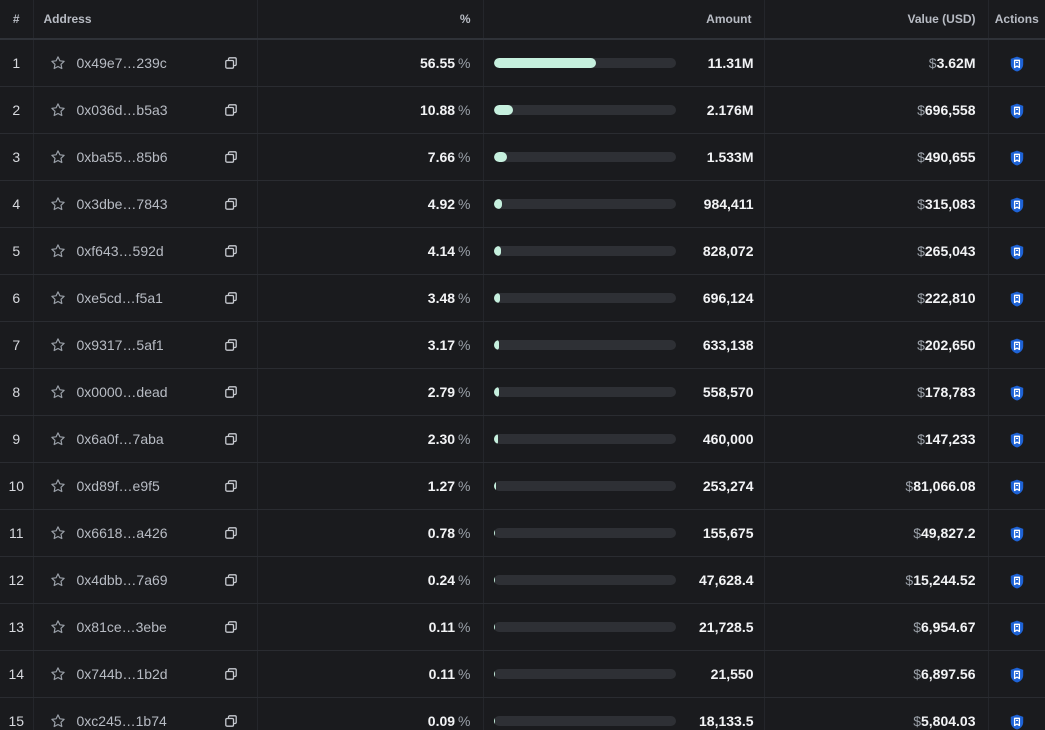 The height and width of the screenshot is (730, 1045). Describe the element at coordinates (948, 721) in the screenshot. I see `usd-value: 5,804.03` at that location.